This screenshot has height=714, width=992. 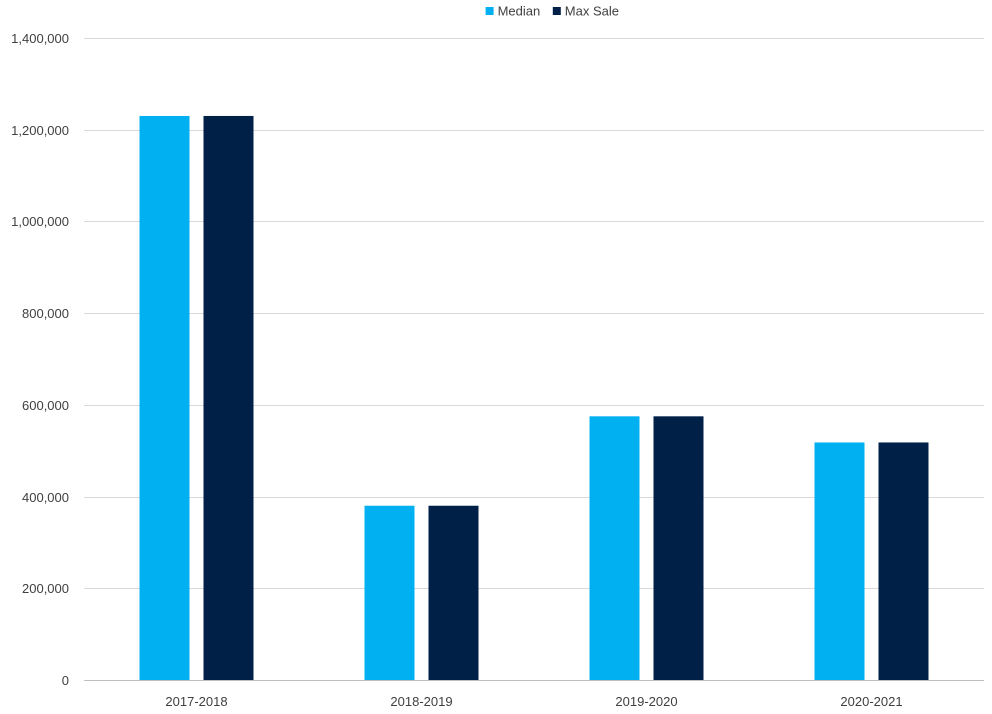 What do you see at coordinates (453, 592) in the screenshot?
I see `bar-max-sale-2018-2019` at bounding box center [453, 592].